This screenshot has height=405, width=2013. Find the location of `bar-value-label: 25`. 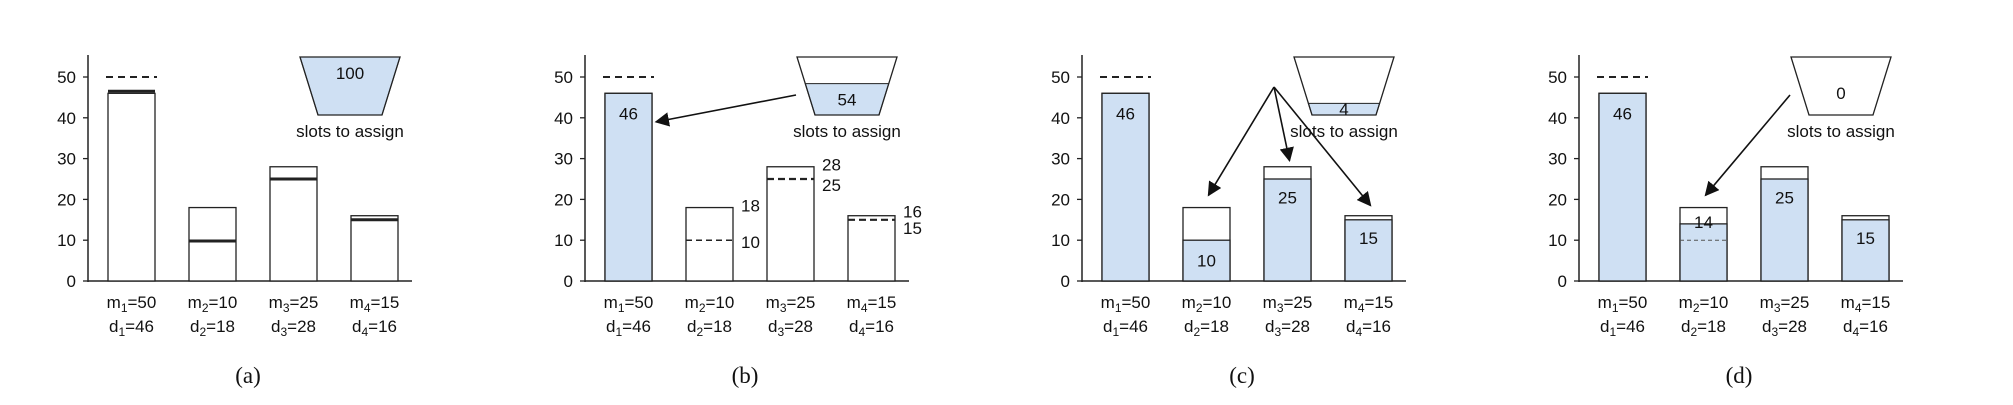

bar-value-label: 25 is located at coordinates (1287, 197).